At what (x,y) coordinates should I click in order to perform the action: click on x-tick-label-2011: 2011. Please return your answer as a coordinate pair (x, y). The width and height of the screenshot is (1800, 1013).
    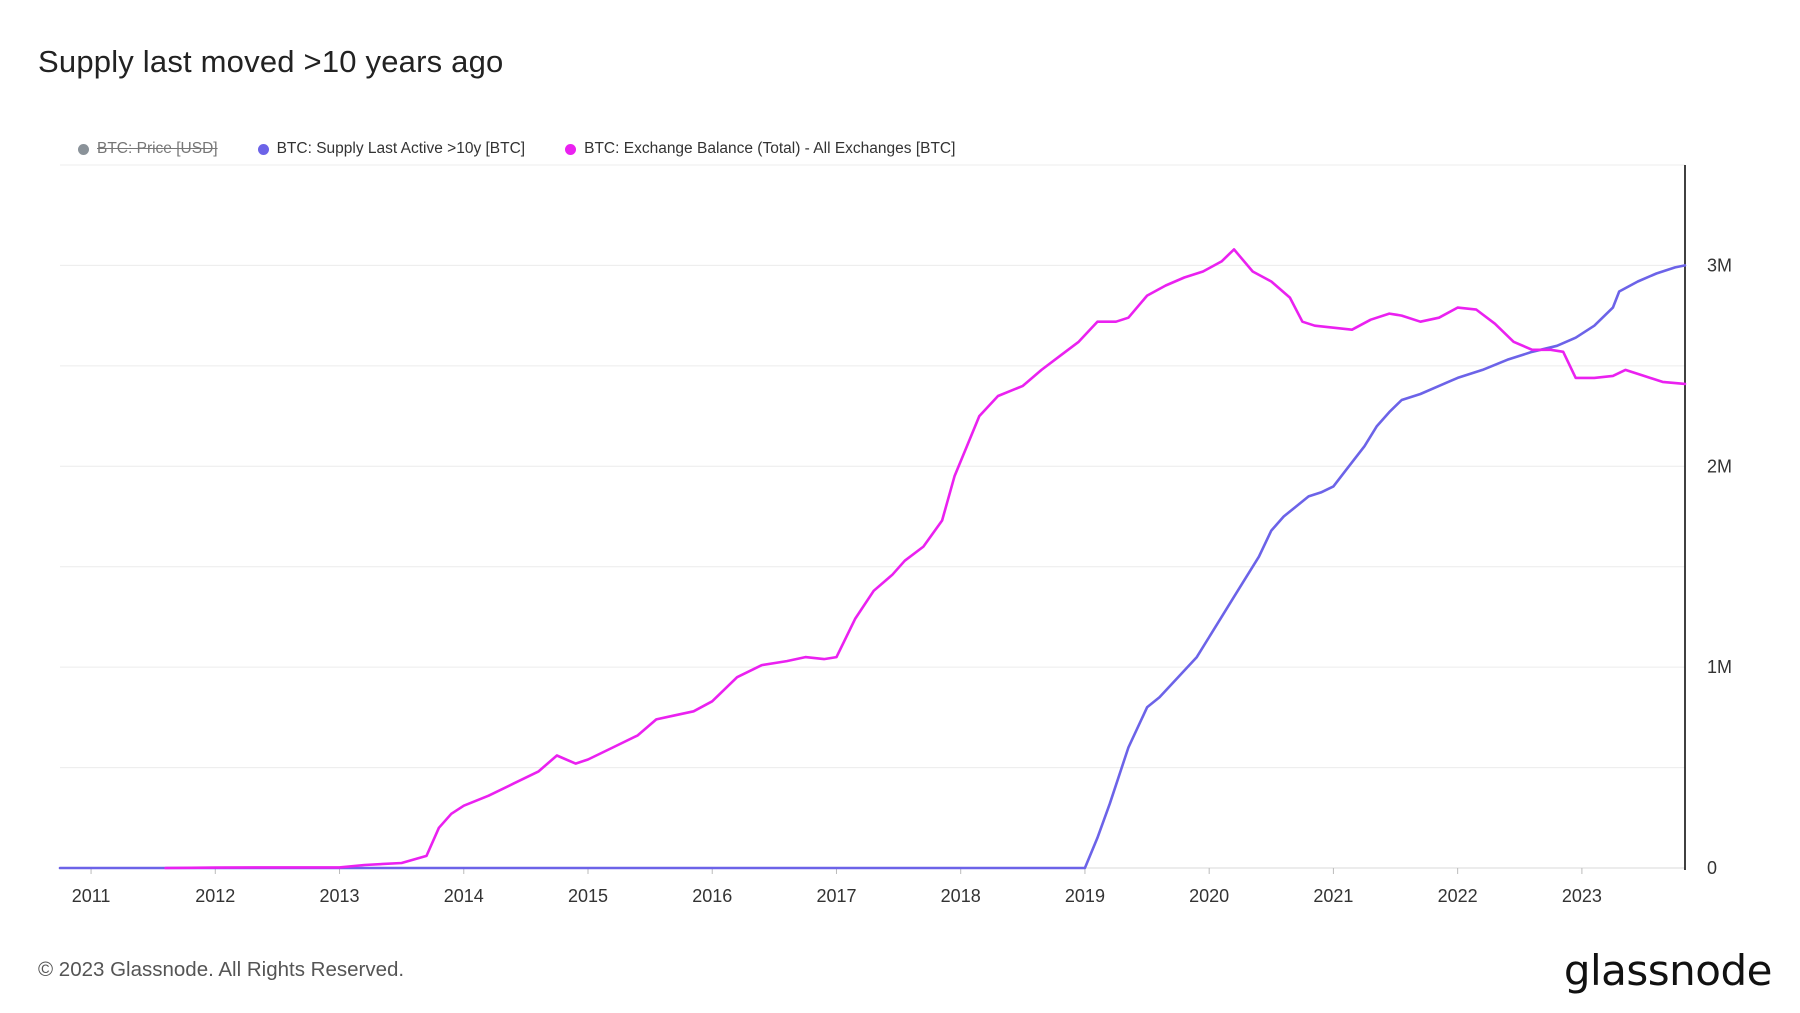
    Looking at the image, I should click on (91, 896).